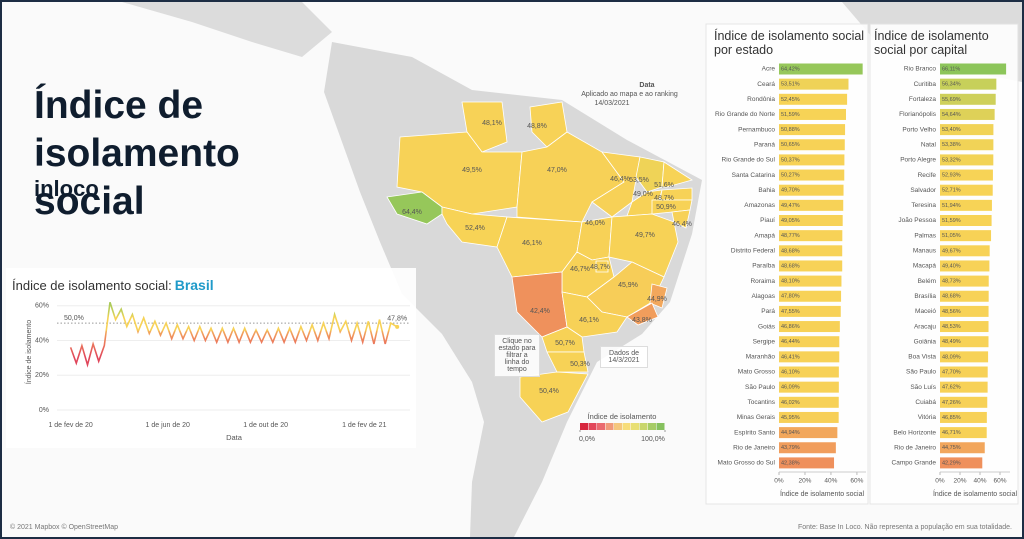 This screenshot has height=539, width=1024. What do you see at coordinates (767, 326) in the screenshot?
I see `category-label: Goiás` at bounding box center [767, 326].